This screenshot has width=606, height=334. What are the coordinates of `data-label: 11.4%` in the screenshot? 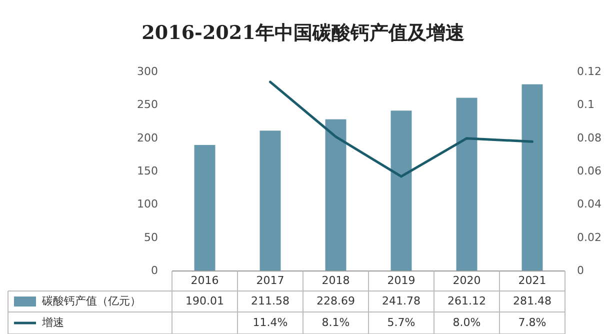 It's located at (270, 323).